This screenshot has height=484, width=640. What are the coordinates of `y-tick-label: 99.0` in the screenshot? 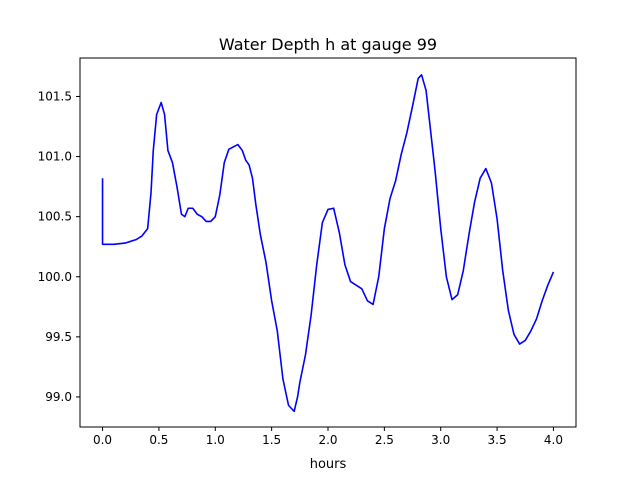 It's located at (58, 397).